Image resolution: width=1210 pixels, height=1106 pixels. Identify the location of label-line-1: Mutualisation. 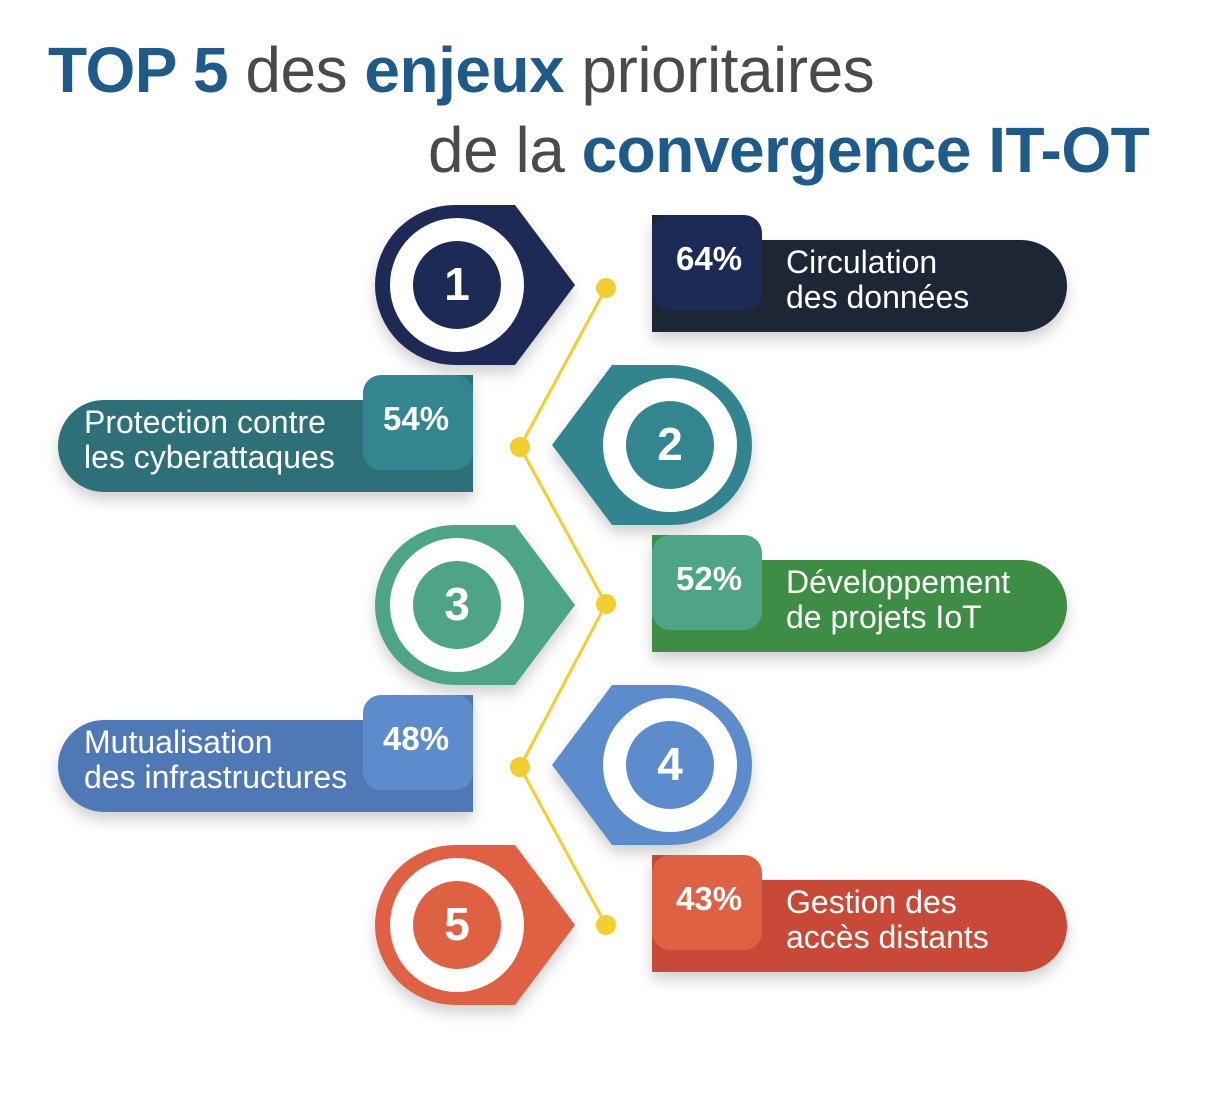
(178, 742).